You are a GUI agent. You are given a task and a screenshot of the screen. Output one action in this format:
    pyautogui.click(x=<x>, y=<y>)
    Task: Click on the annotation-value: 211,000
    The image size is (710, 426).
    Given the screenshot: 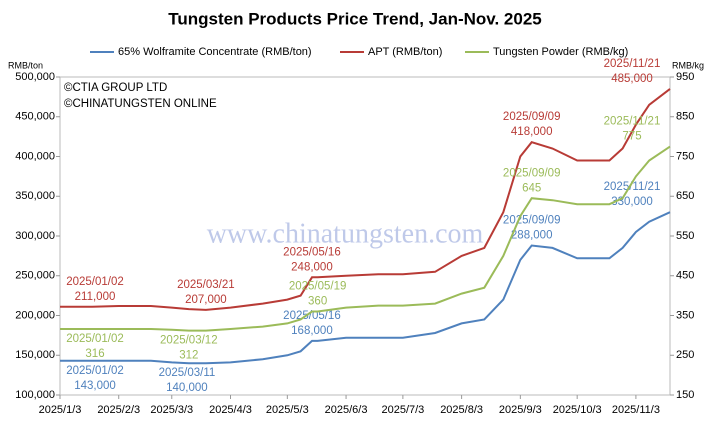 What is the action you would take?
    pyautogui.click(x=95, y=297)
    